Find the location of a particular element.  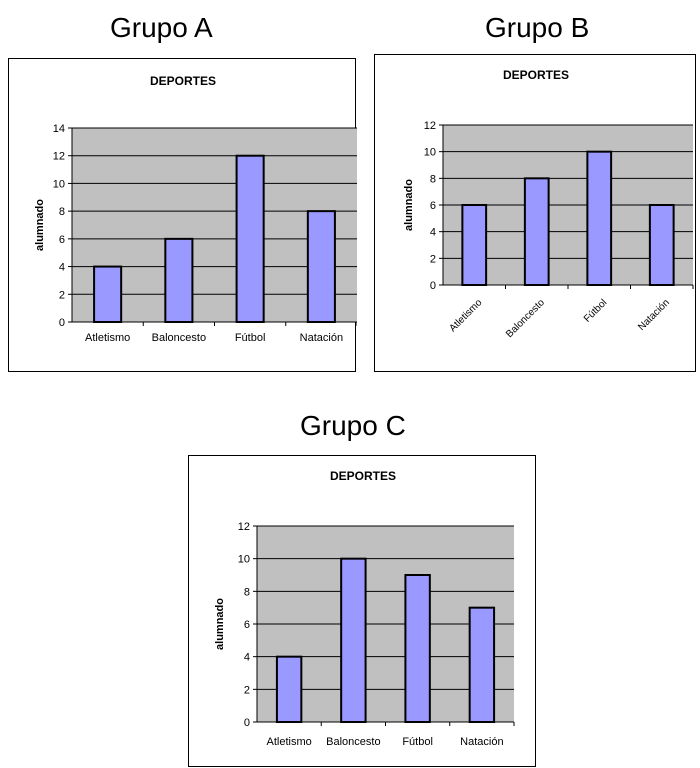

group-title-a: Grupo A is located at coordinates (161, 27).